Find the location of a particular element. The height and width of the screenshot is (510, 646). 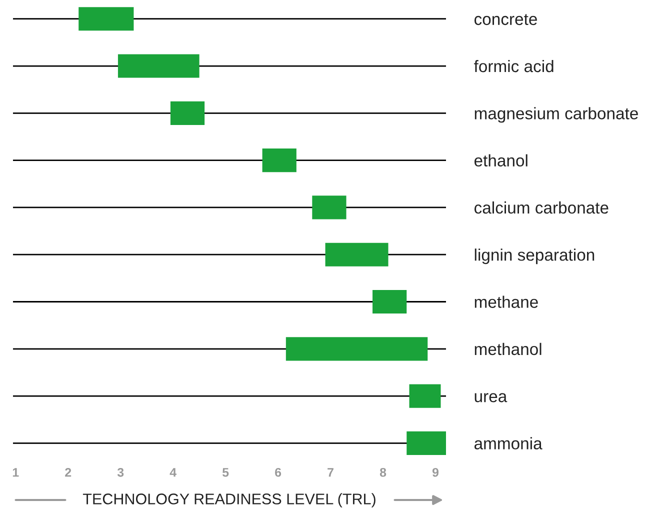

x-tick-label: 7 is located at coordinates (331, 472).